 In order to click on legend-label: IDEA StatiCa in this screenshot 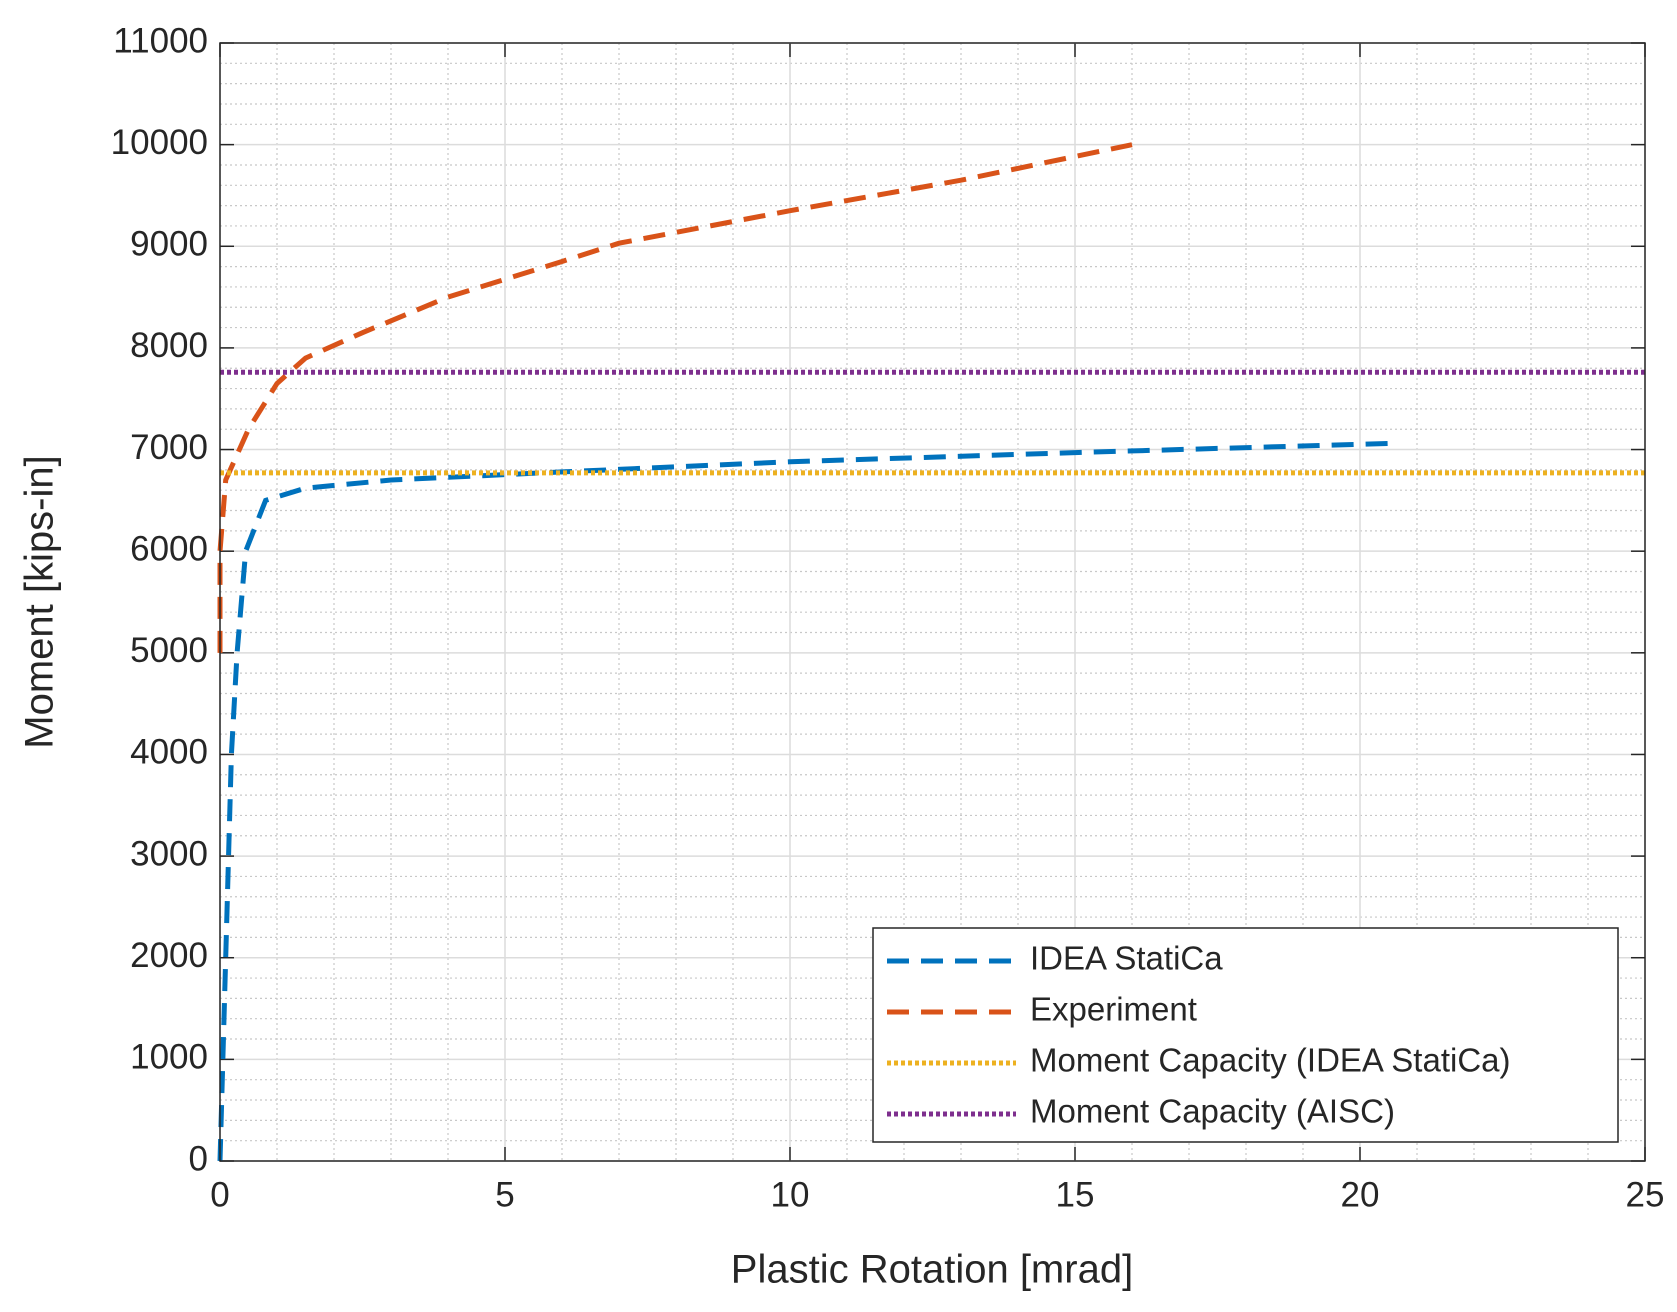, I will do `click(1126, 958)`.